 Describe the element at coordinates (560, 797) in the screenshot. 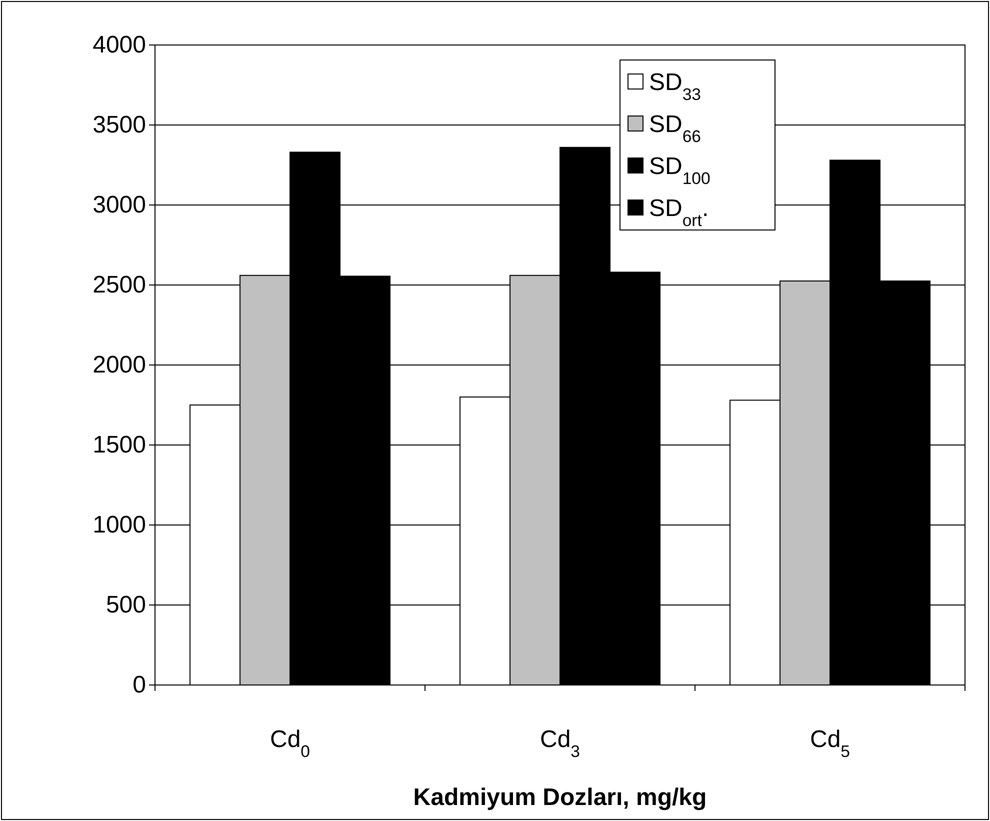

I see `x-axis-title: Kadmiyum Dozları, mg/kg` at that location.